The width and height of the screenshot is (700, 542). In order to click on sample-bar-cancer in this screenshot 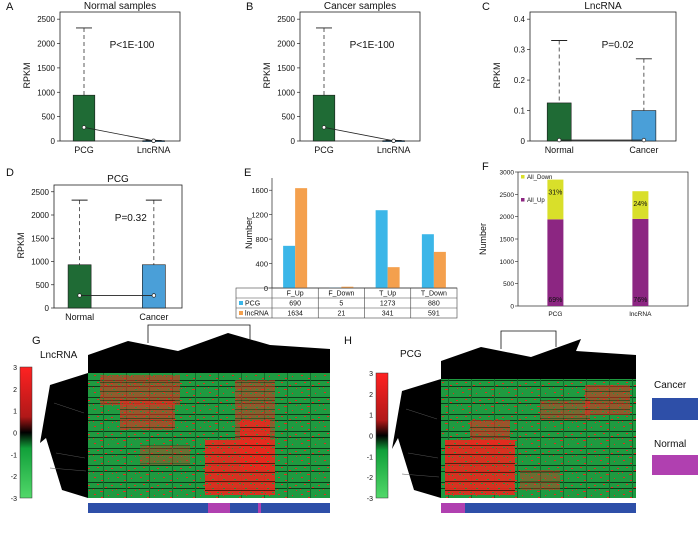, I will do `click(538, 508)`.